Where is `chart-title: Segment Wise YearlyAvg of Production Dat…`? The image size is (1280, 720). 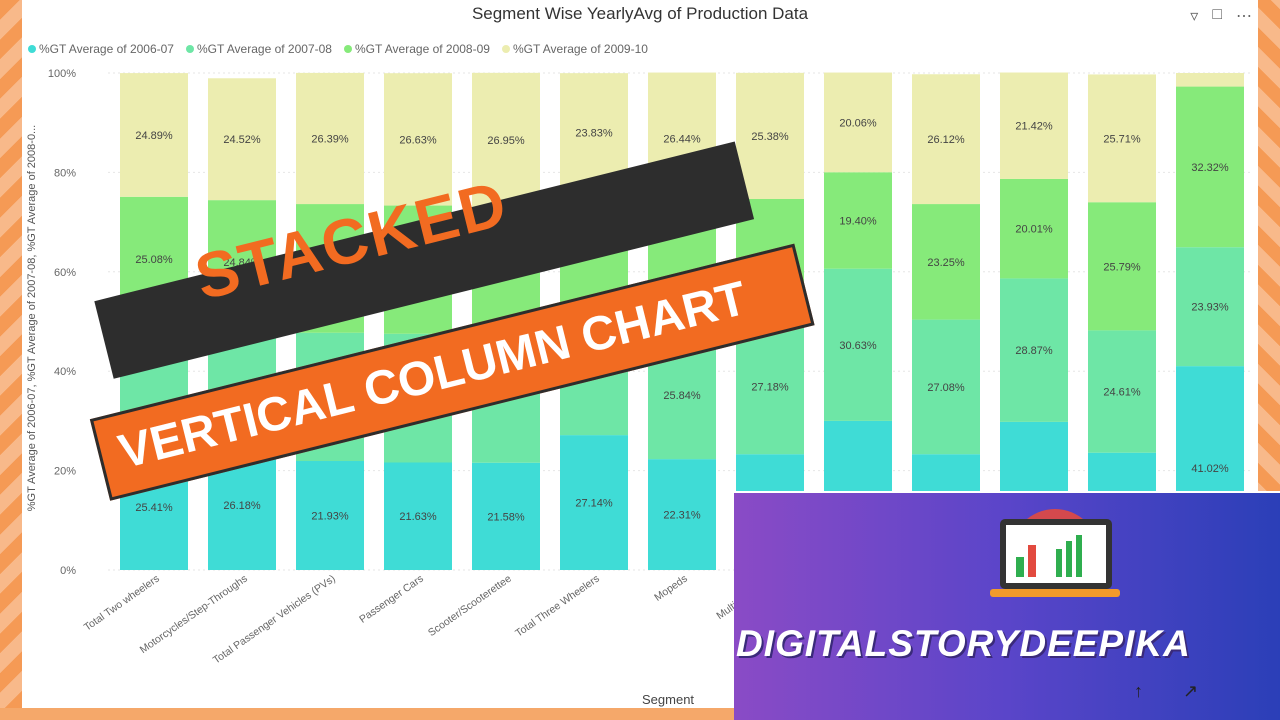 chart-title: Segment Wise YearlyAvg of Production Dat… is located at coordinates (640, 13).